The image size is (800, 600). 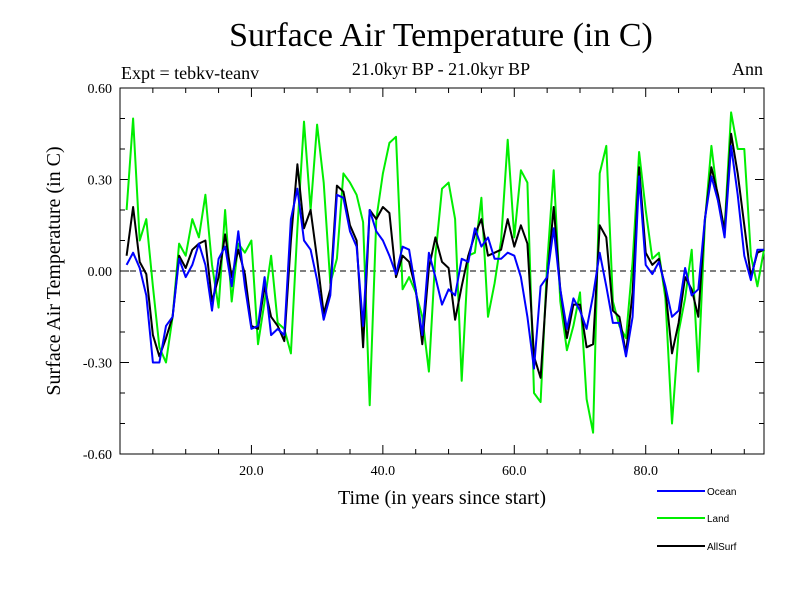 What do you see at coordinates (190, 73) in the screenshot?
I see `experiment-label: Expt = tebkv-teanv` at bounding box center [190, 73].